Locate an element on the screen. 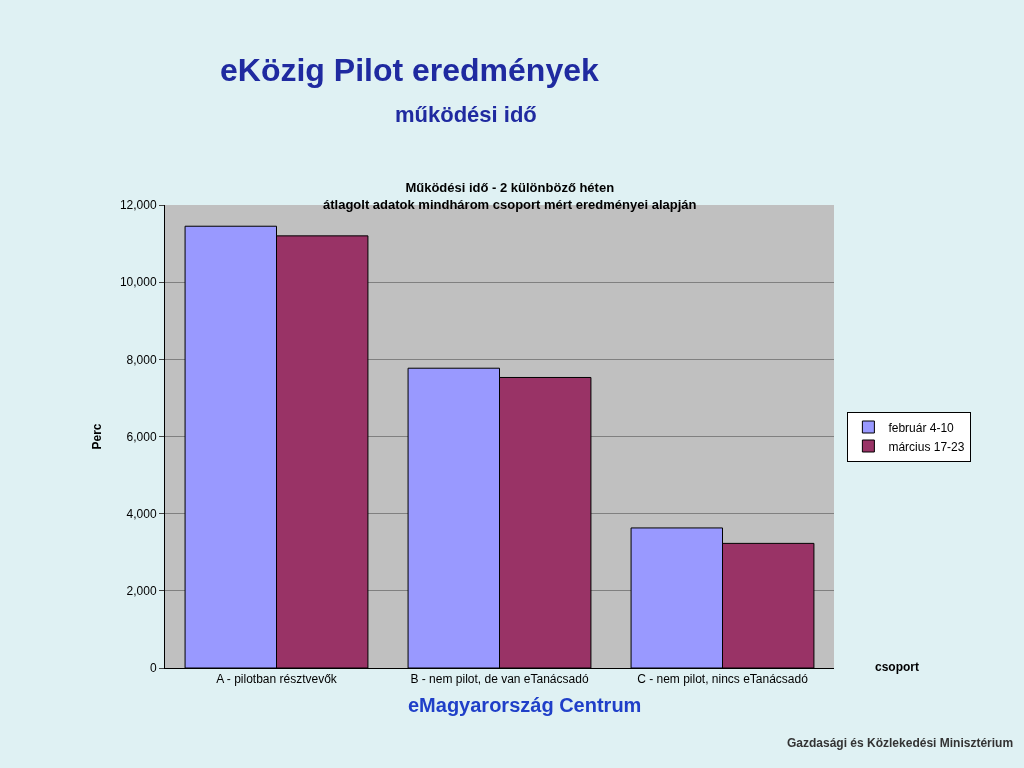  y-tick-label: 4,000 is located at coordinates (141, 513).